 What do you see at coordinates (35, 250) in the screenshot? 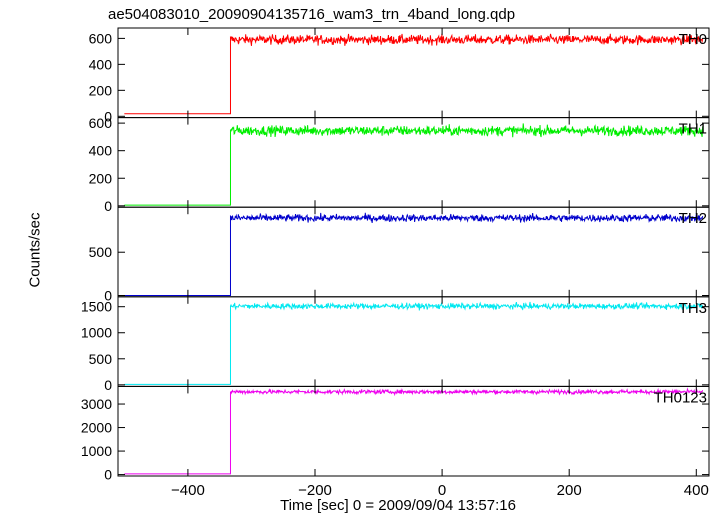
I see `y-axis-label: Counts/sec` at bounding box center [35, 250].